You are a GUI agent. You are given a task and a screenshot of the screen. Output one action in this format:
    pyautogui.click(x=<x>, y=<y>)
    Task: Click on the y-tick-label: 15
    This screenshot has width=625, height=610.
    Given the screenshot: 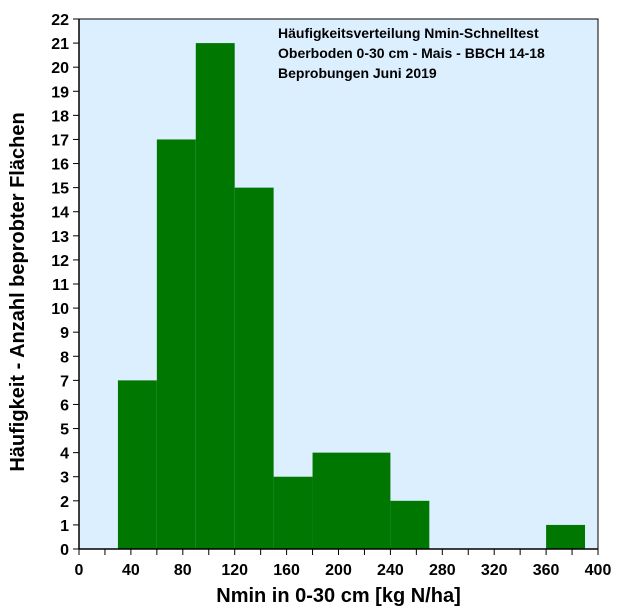 What is the action you would take?
    pyautogui.click(x=60, y=189)
    